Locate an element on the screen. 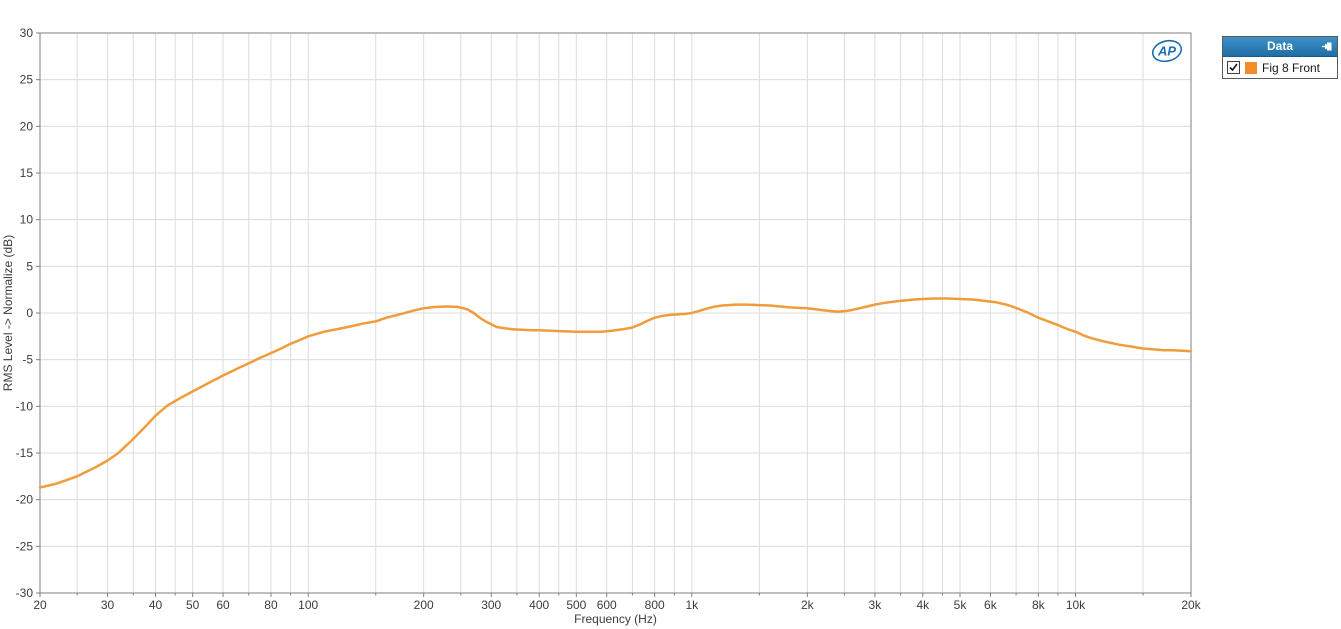  x-tick-label: 60 is located at coordinates (223, 605).